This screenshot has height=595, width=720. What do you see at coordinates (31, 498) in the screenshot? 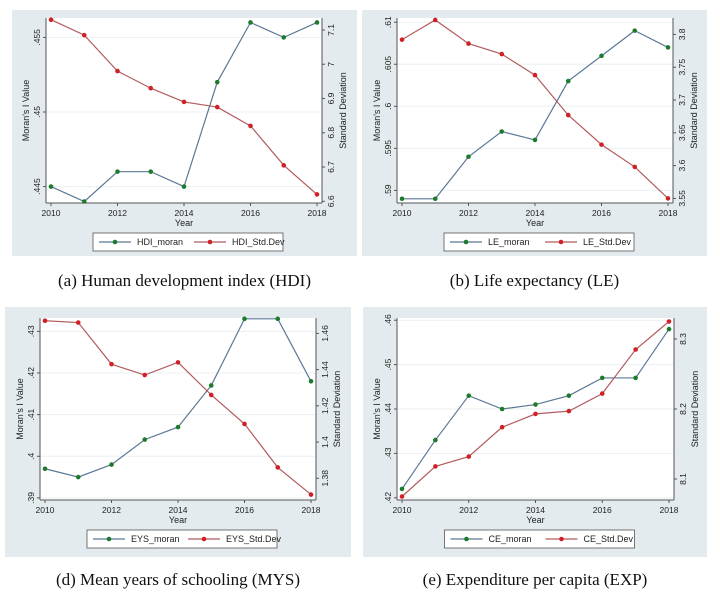
I see `y-tick-label-left: .39` at bounding box center [31, 498].